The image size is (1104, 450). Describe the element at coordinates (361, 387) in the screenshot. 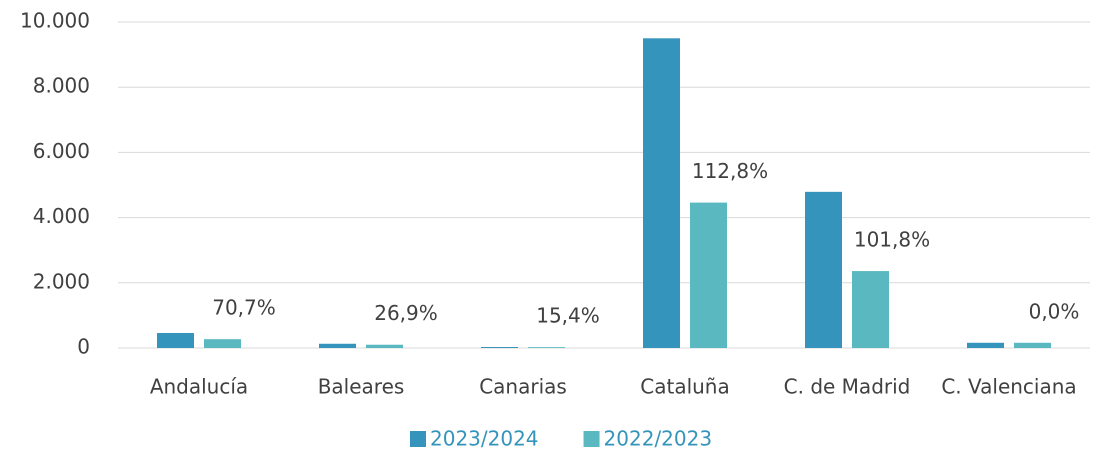

I see `x-tick-label: Baleares` at that location.